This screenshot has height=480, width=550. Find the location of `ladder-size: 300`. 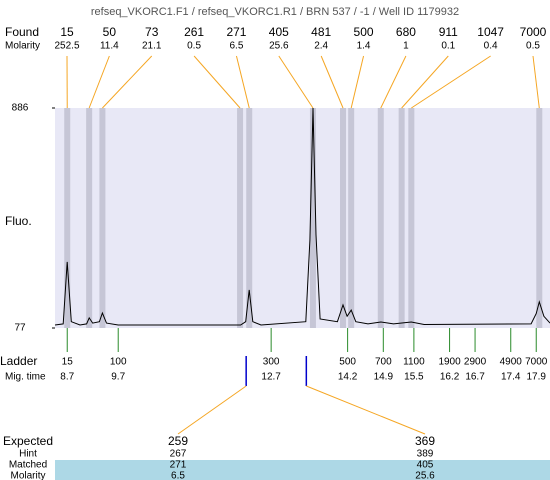

ladder-size: 300 is located at coordinates (271, 362).